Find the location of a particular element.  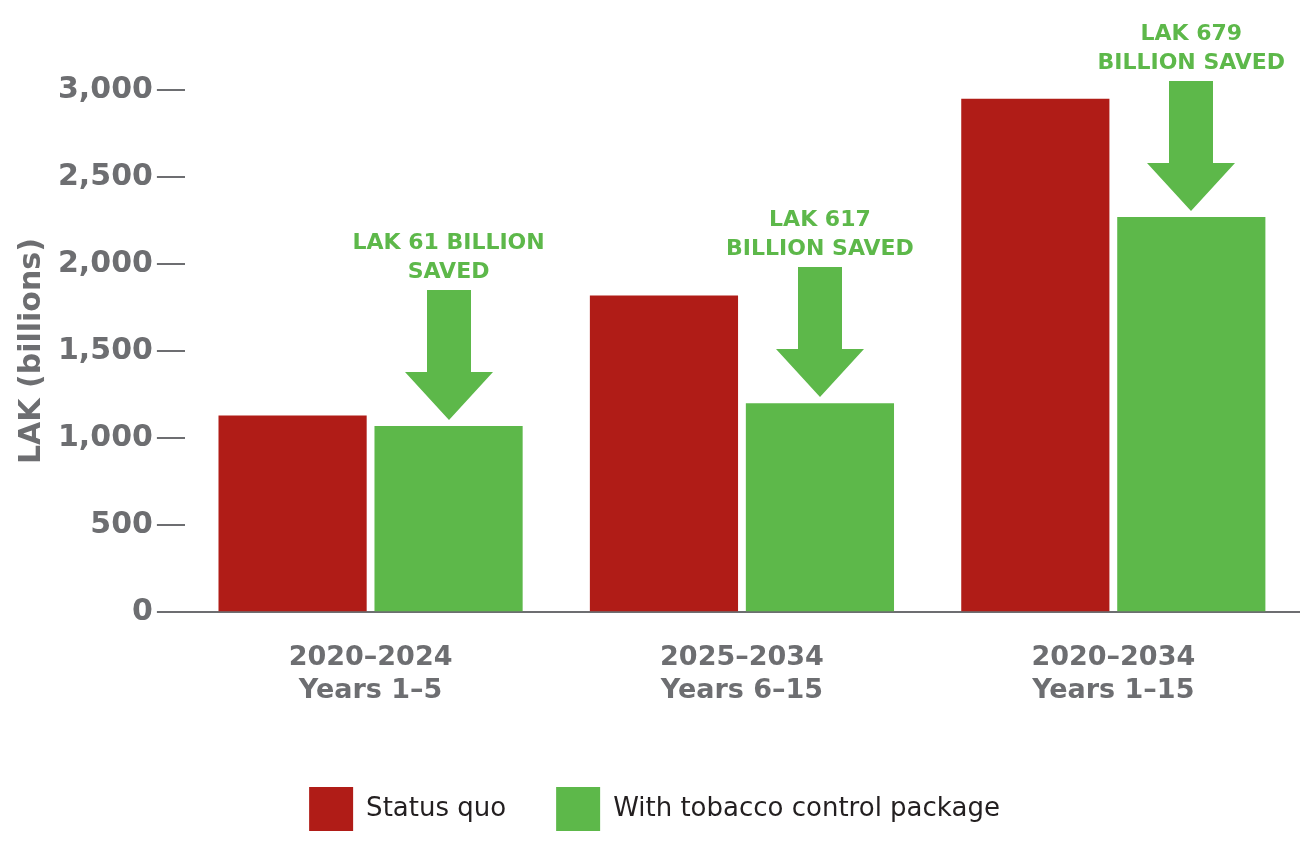

y-tick-label: 0 is located at coordinates (142, 609).